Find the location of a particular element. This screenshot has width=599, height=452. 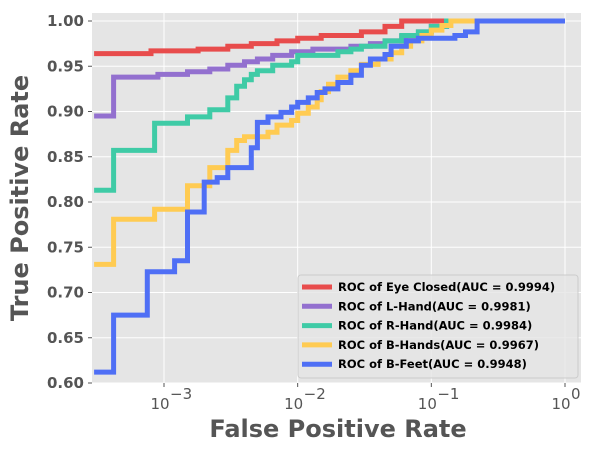

x-axis-label: False Positive Rate is located at coordinates (337, 429).